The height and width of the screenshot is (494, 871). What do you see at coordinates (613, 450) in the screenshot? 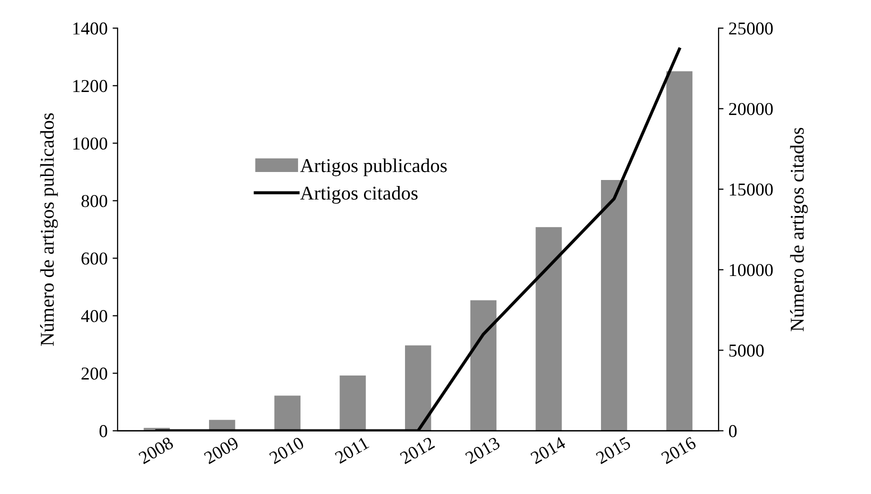
I see `x-tick-label: 2015` at bounding box center [613, 450].